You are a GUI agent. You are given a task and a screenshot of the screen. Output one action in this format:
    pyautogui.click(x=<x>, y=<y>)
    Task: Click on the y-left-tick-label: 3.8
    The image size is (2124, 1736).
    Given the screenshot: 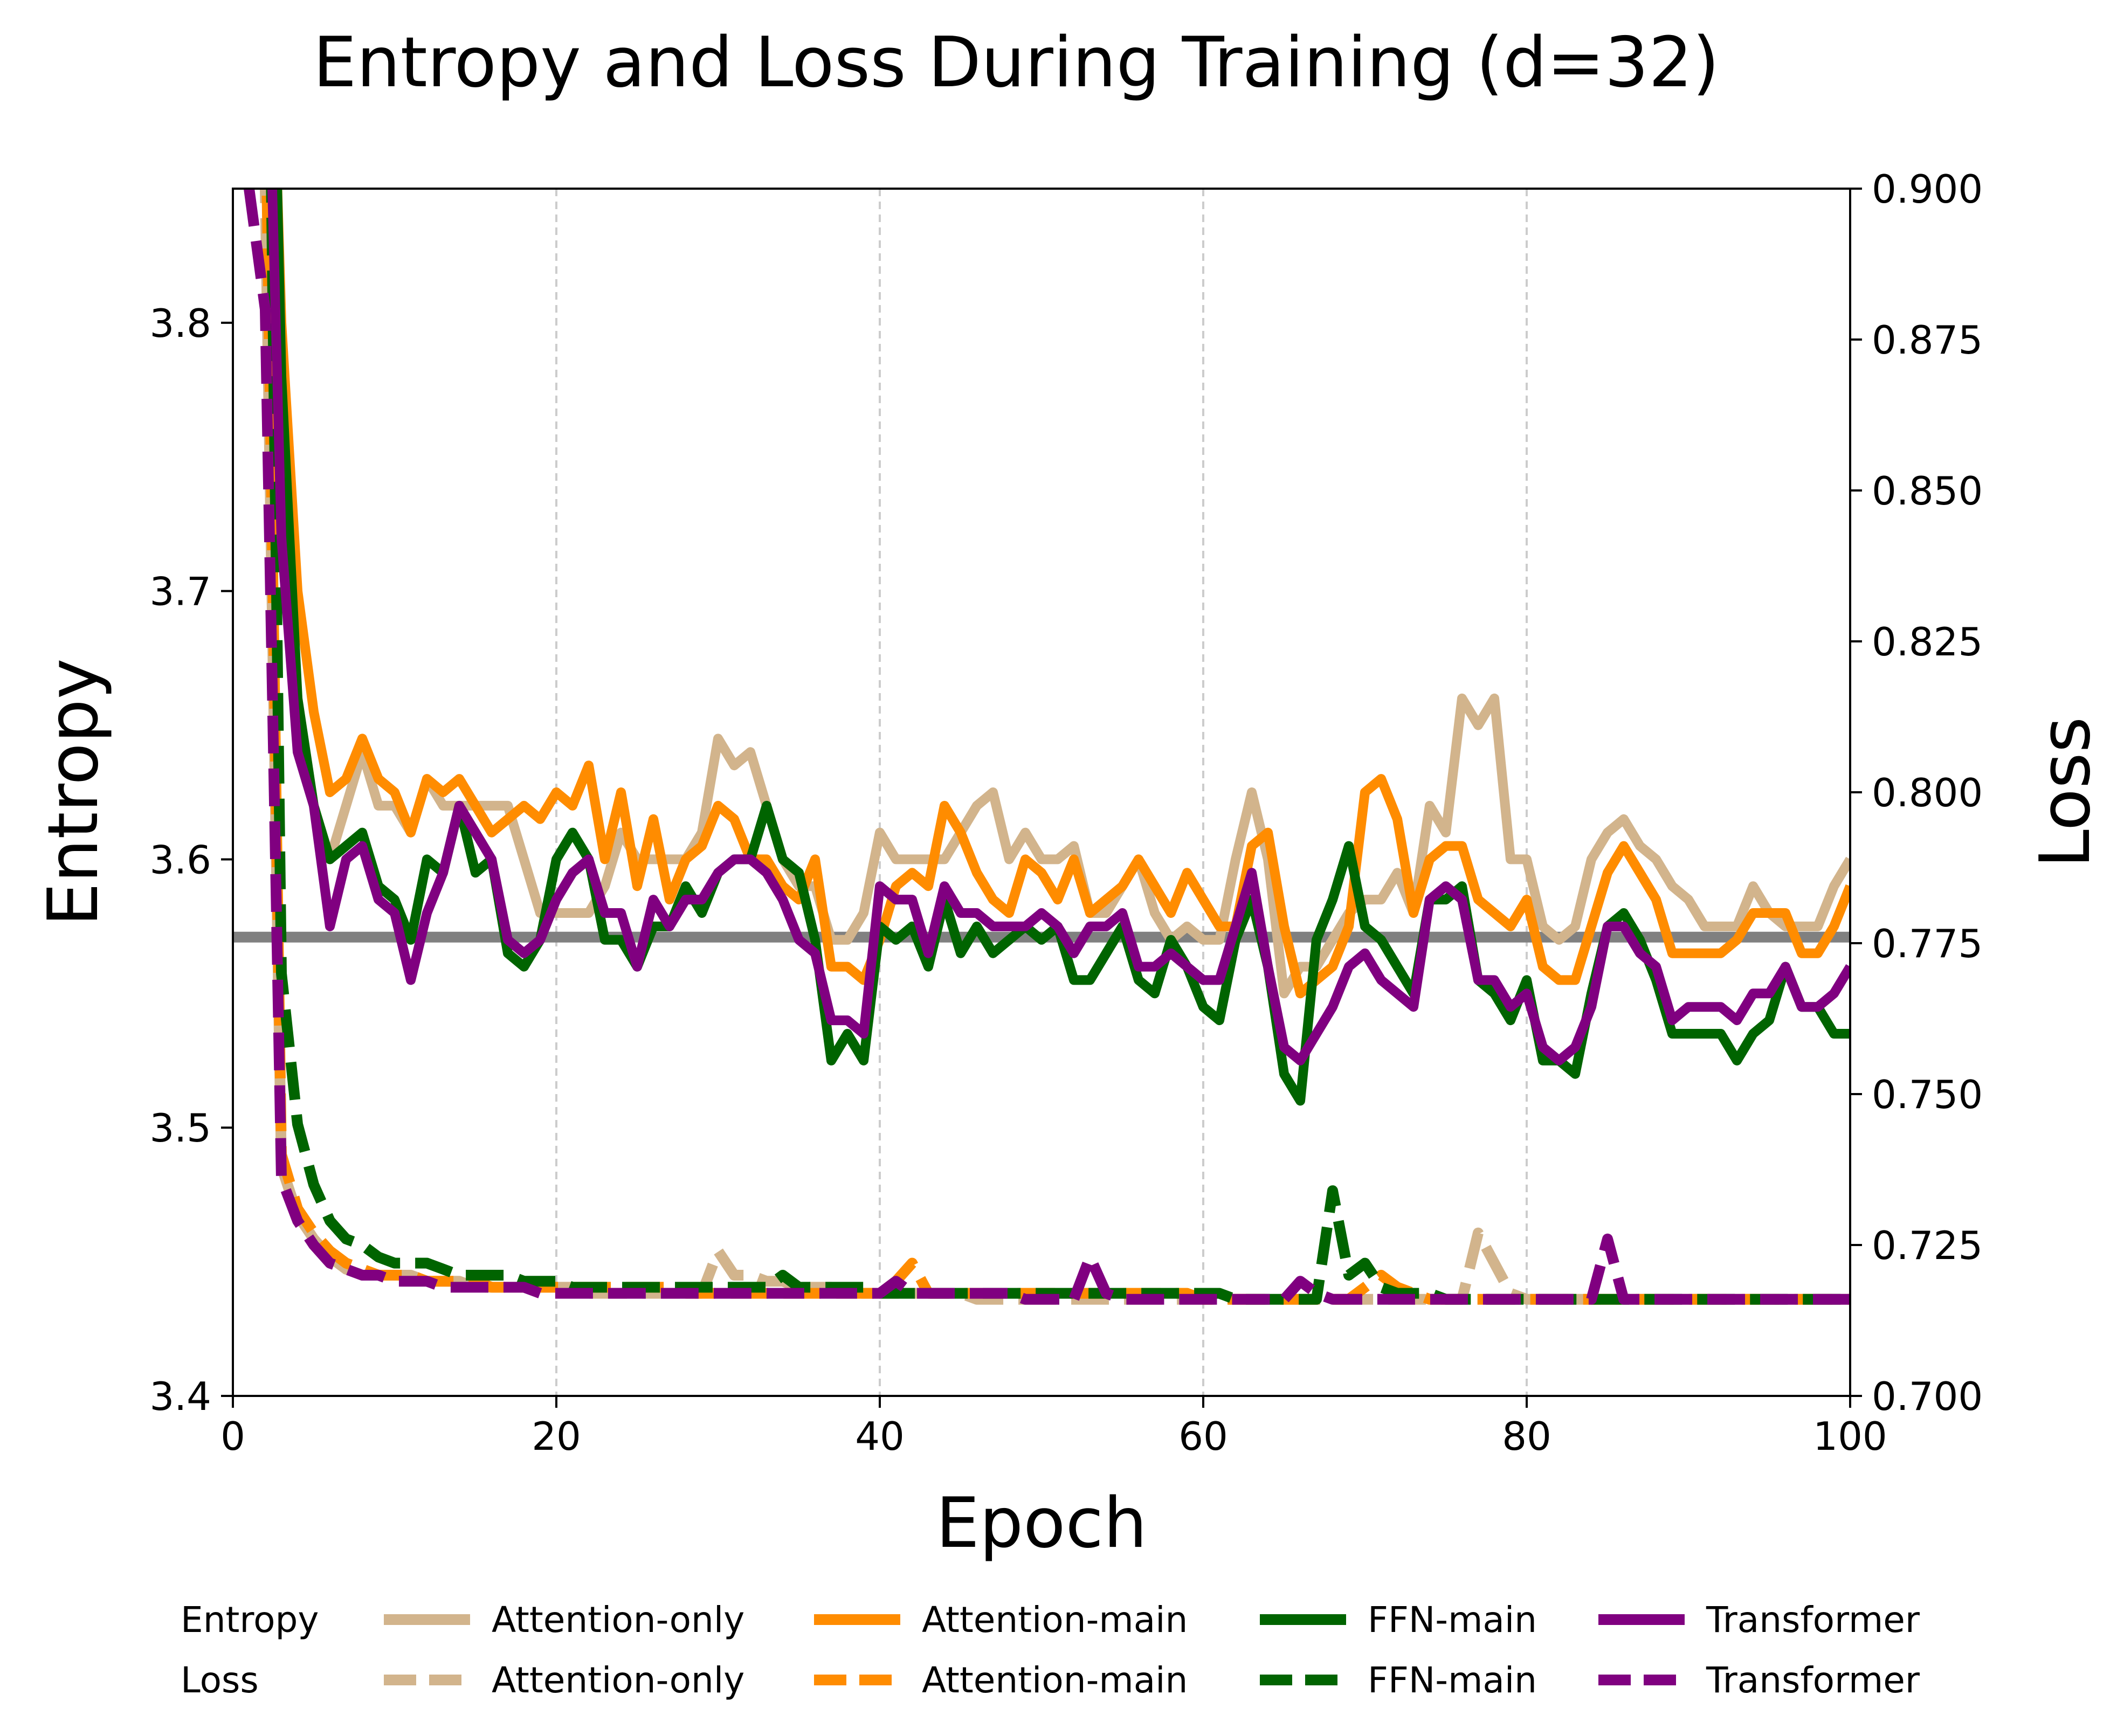 What is the action you would take?
    pyautogui.click(x=180, y=324)
    